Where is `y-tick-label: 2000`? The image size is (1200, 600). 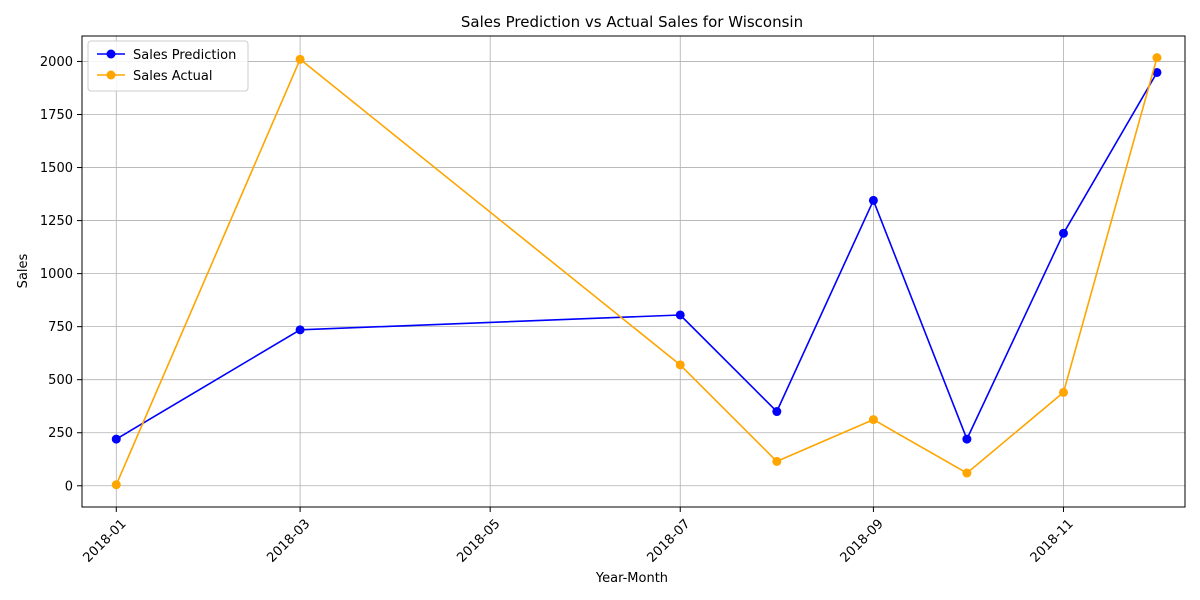 y-tick-label: 2000 is located at coordinates (56, 62).